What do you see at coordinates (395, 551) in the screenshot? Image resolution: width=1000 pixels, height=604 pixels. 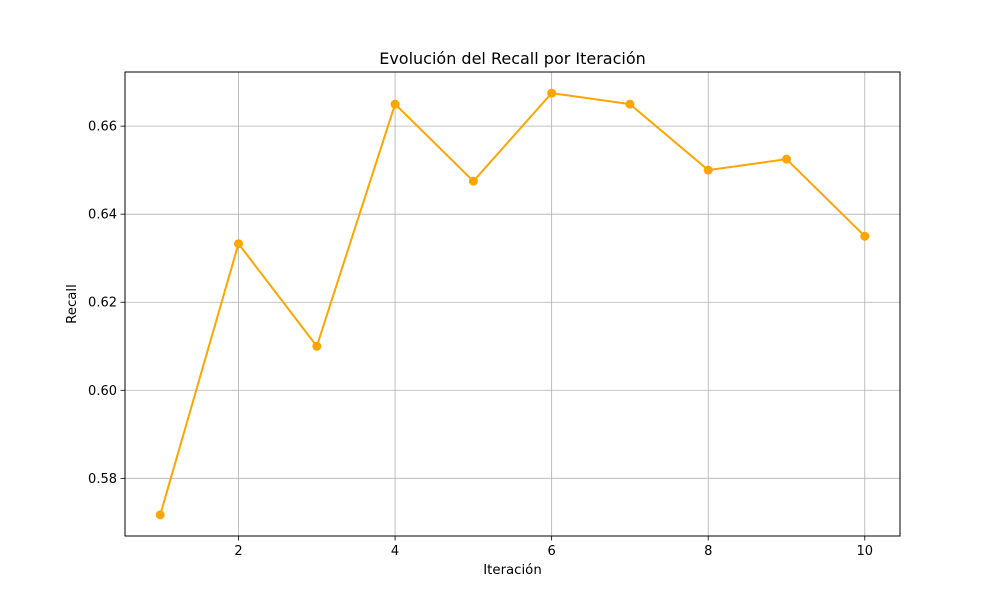 I see `x-tick-label: 4` at bounding box center [395, 551].